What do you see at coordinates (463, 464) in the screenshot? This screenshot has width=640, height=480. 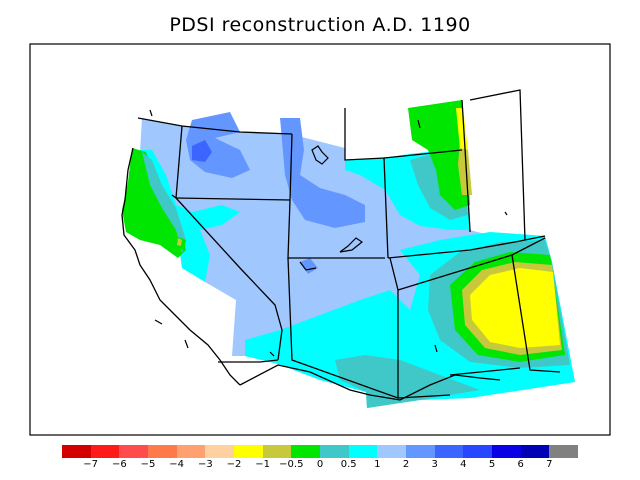 I see `color-scale-tick-label: 4` at bounding box center [463, 464].